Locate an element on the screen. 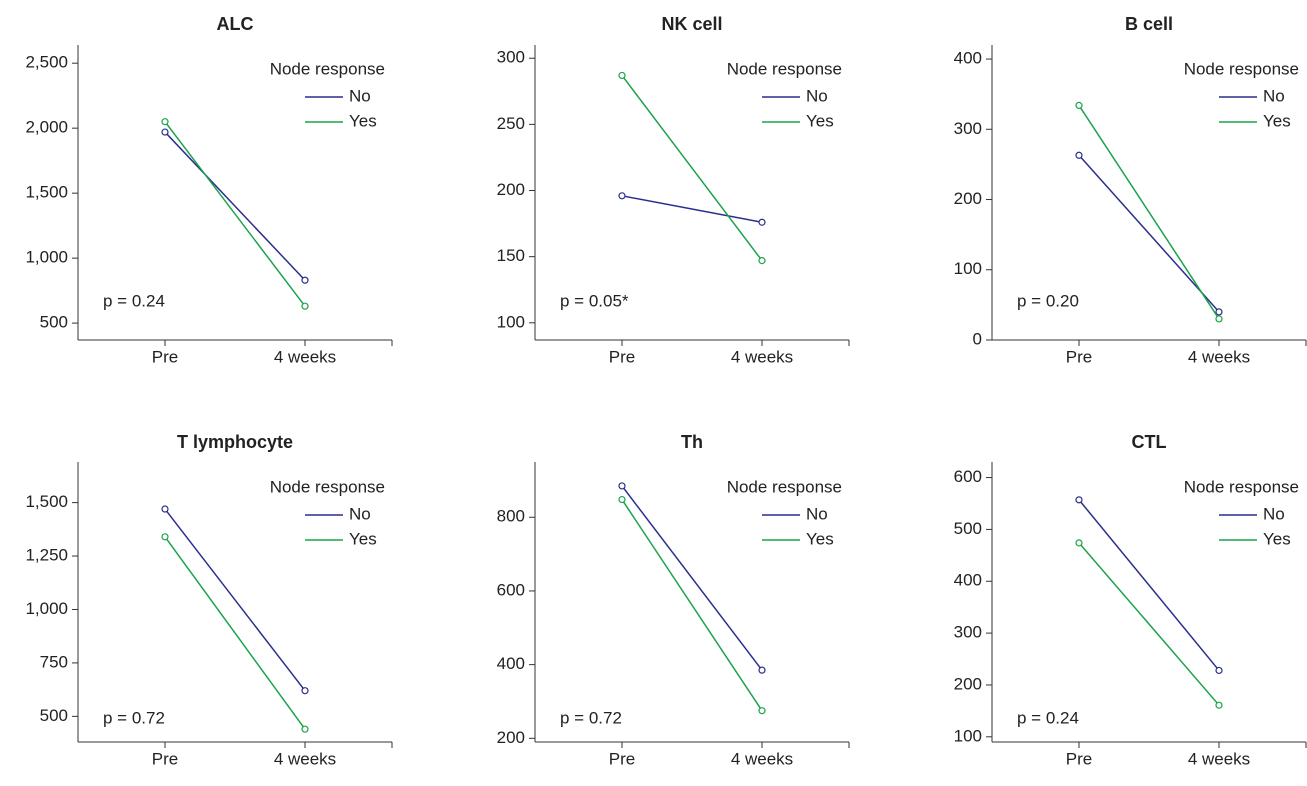 This screenshot has width=1307, height=786. chart-title: ALC is located at coordinates (235, 24).